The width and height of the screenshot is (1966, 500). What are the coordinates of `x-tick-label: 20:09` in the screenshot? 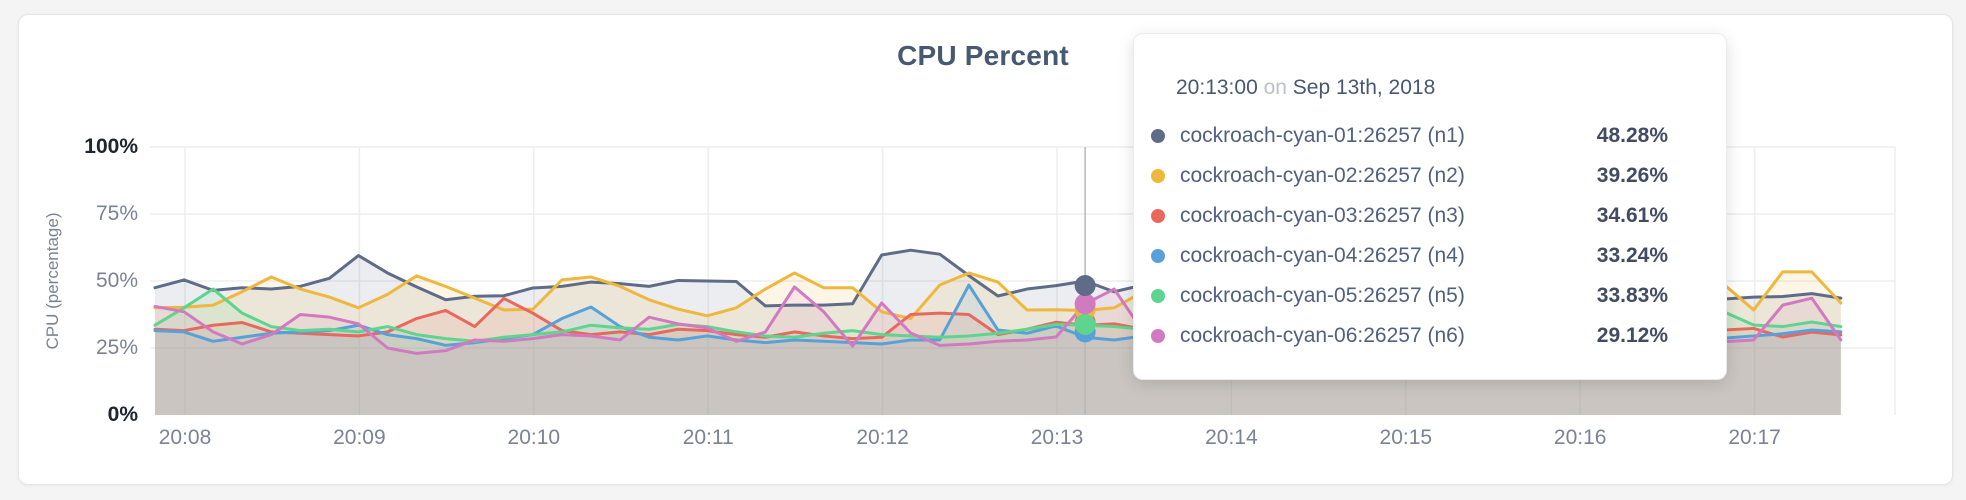 It's located at (359, 437).